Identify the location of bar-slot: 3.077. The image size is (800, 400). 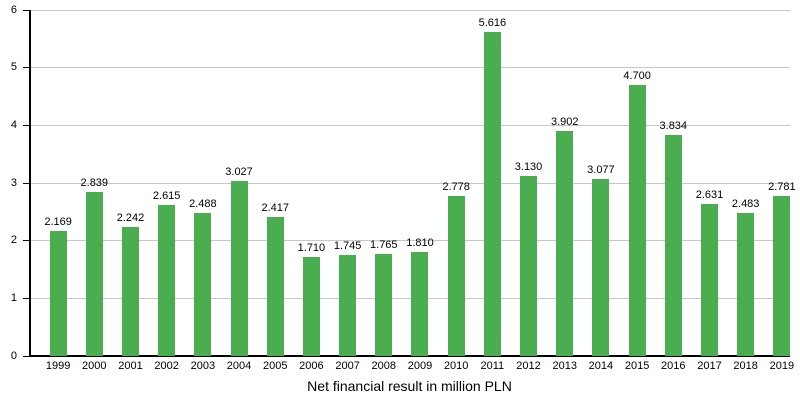
(601, 183).